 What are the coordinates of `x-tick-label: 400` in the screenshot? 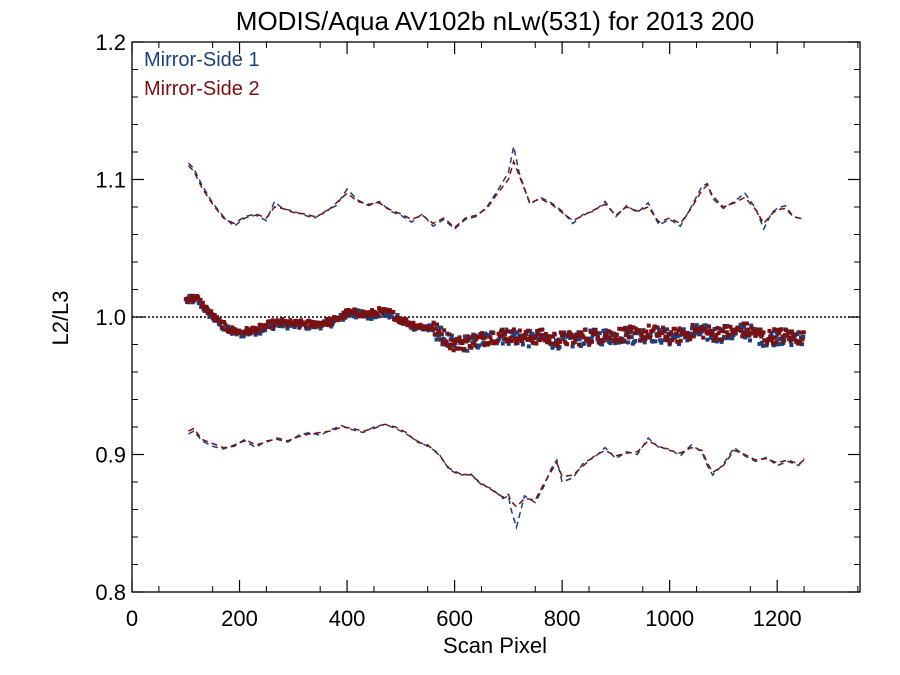 It's located at (347, 618).